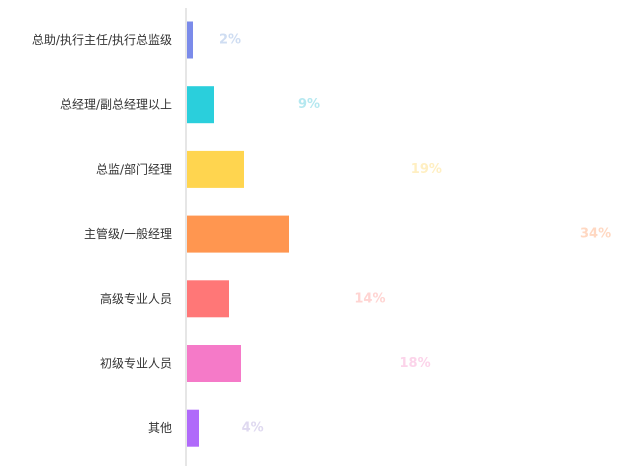  Describe the element at coordinates (595, 234) in the screenshot. I see `value-label-3: 34%` at that location.